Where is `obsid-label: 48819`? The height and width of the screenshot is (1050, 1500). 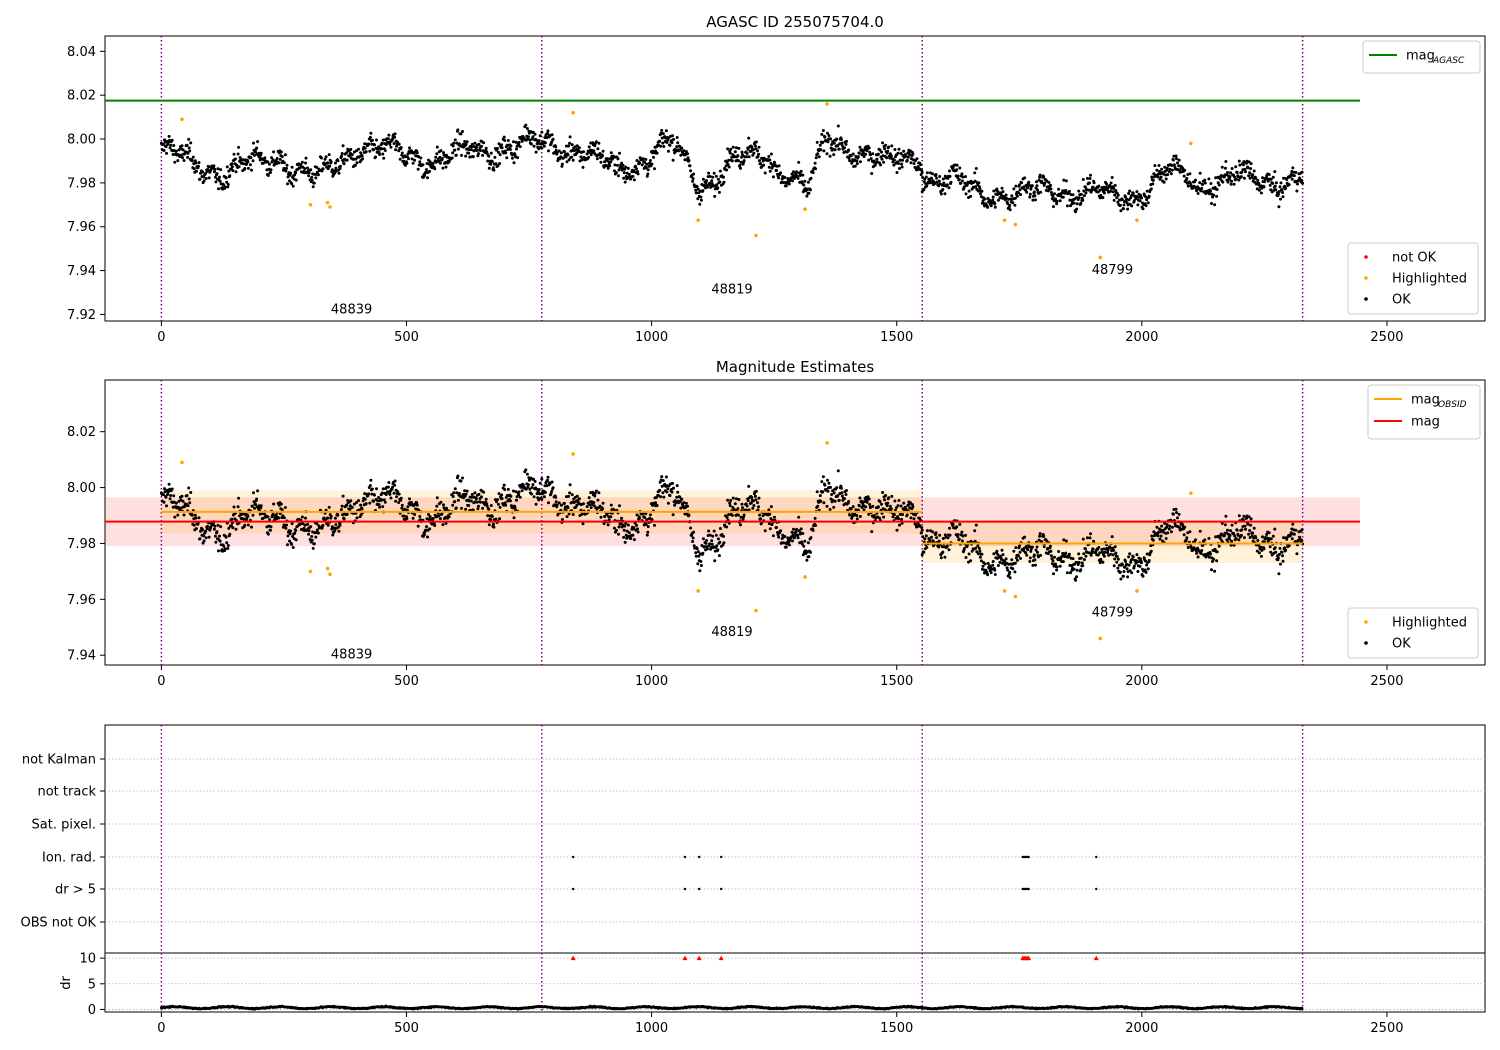
obsid-label: 48819 is located at coordinates (731, 632).